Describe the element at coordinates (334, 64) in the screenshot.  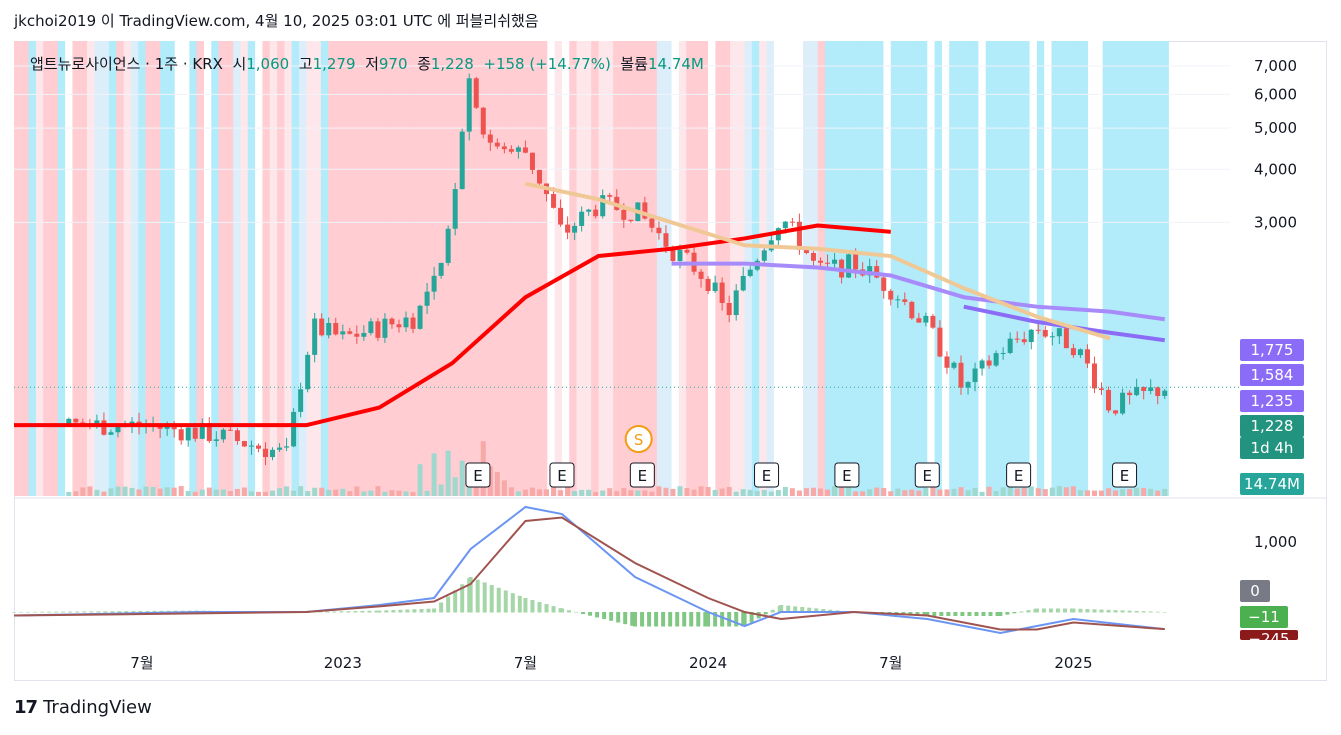
I see `legend-high: 1,279` at that location.